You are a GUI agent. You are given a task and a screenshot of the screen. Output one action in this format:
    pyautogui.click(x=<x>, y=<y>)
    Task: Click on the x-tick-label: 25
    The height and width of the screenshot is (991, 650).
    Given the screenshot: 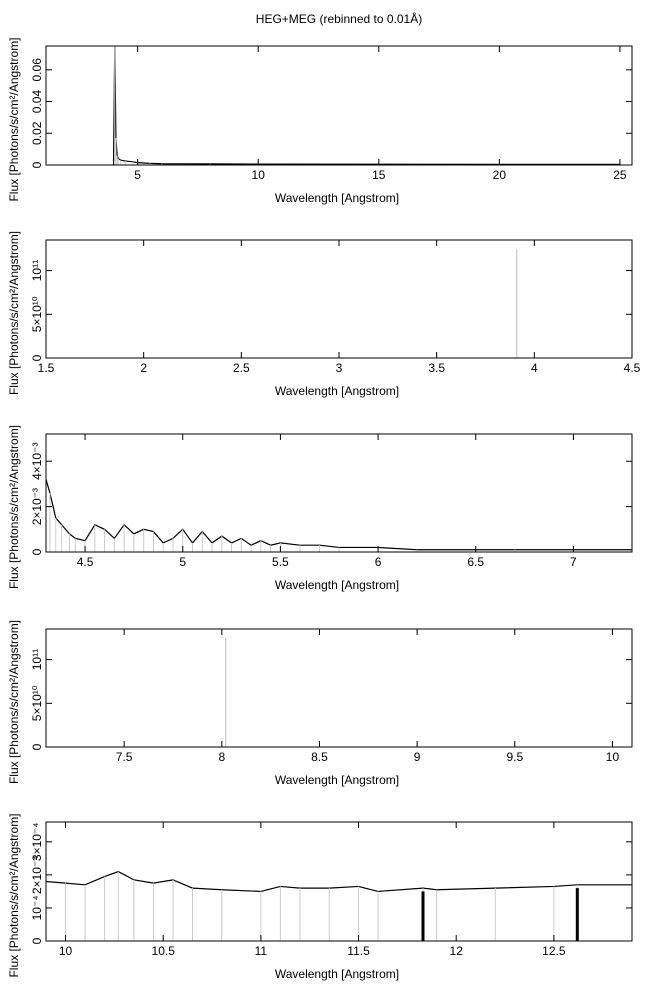 What is the action you would take?
    pyautogui.click(x=620, y=175)
    